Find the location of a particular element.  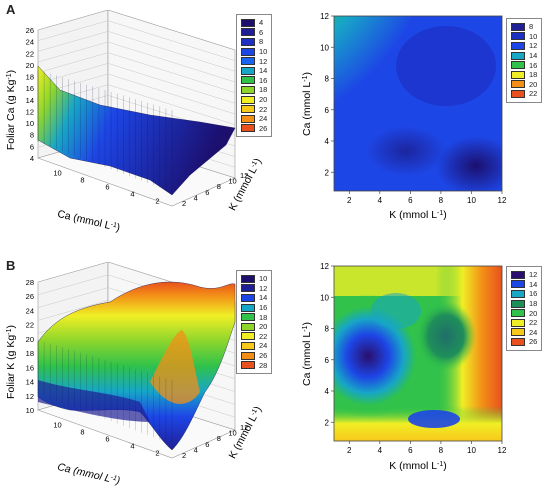

a-surface-legend-label: 6 is located at coordinates (261, 32).